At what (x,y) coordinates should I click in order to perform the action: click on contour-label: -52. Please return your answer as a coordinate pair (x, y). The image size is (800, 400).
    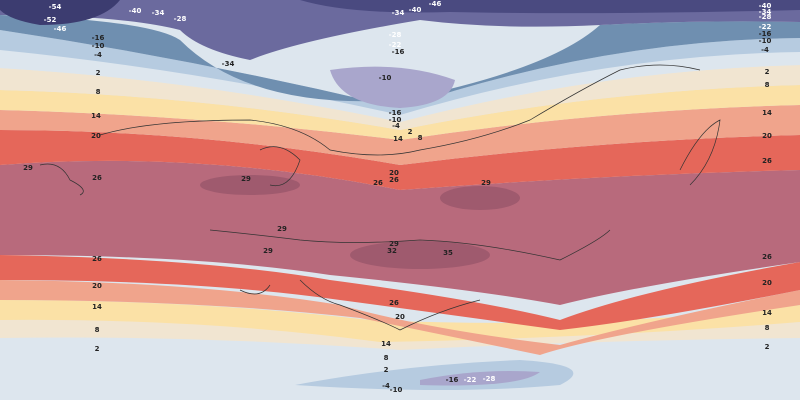
    Looking at the image, I should click on (50, 20).